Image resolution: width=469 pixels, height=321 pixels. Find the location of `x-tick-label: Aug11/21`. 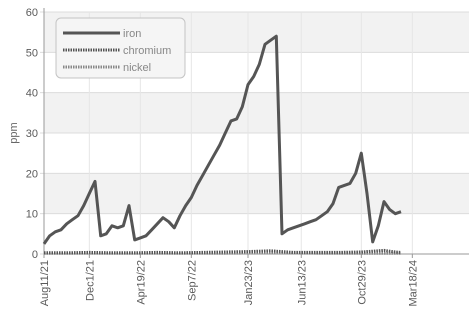

x-tick-label: Aug11/21 is located at coordinates (45, 283).